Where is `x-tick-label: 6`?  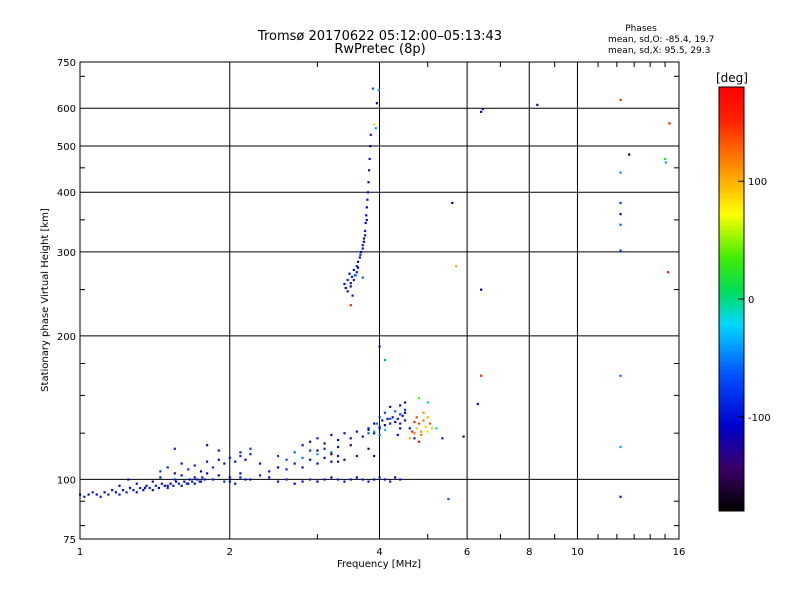
x-tick-label: 6 is located at coordinates (467, 552).